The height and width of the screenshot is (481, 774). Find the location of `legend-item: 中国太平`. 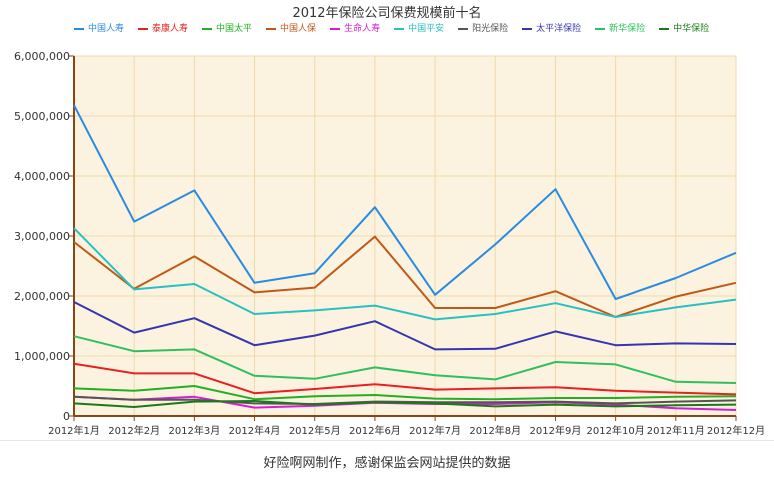

legend-item: 中国太平 is located at coordinates (227, 29).